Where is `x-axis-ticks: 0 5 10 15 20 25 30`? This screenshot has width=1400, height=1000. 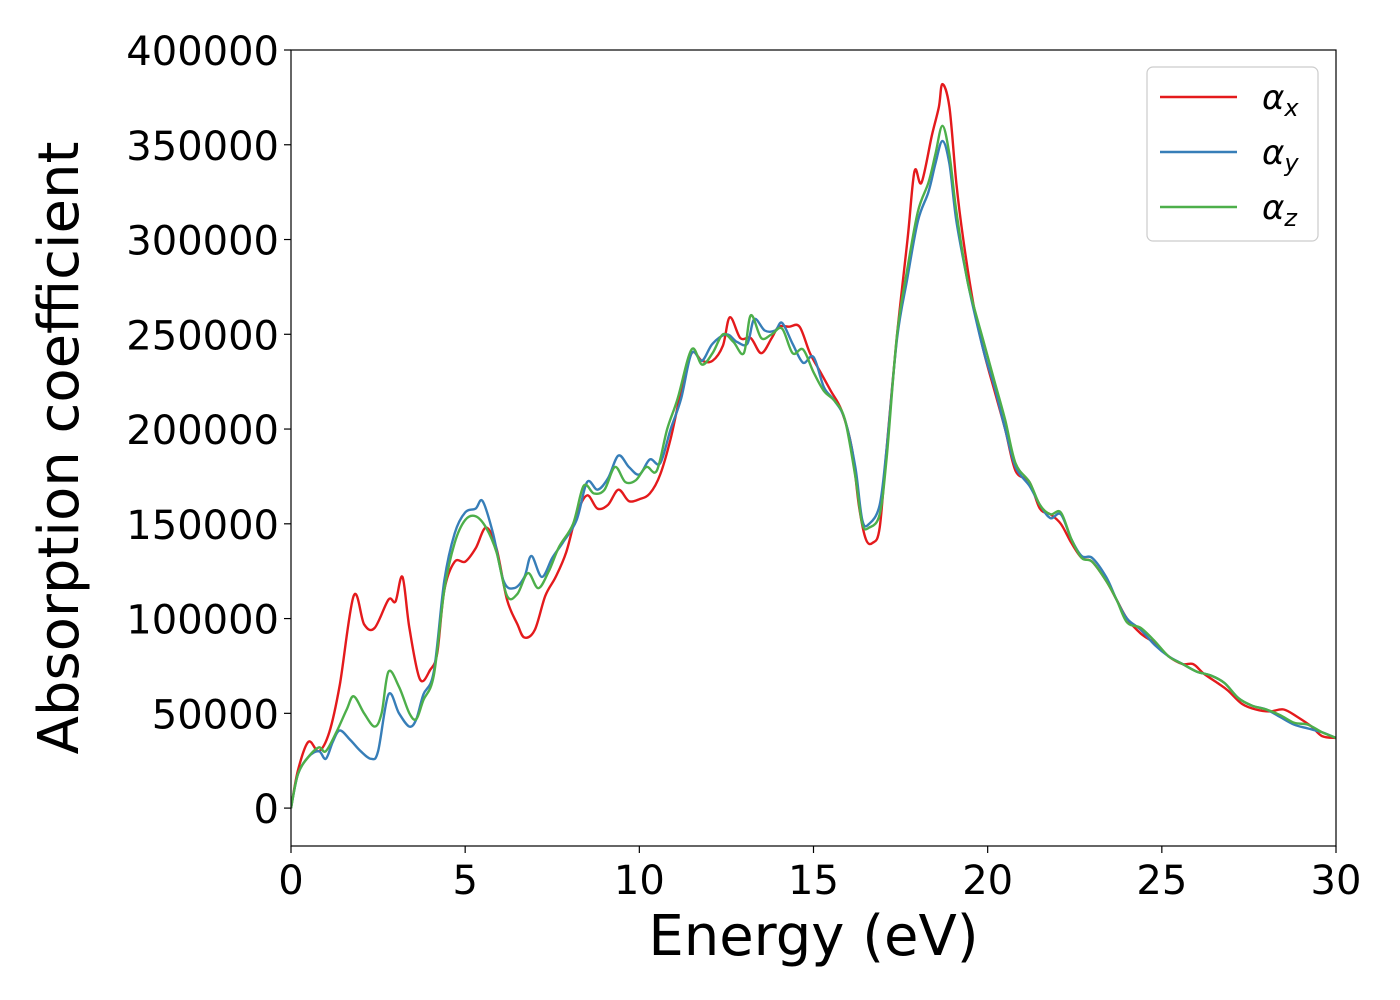
x-axis-ticks: 0 5 10 15 20 25 30 is located at coordinates (819, 875).